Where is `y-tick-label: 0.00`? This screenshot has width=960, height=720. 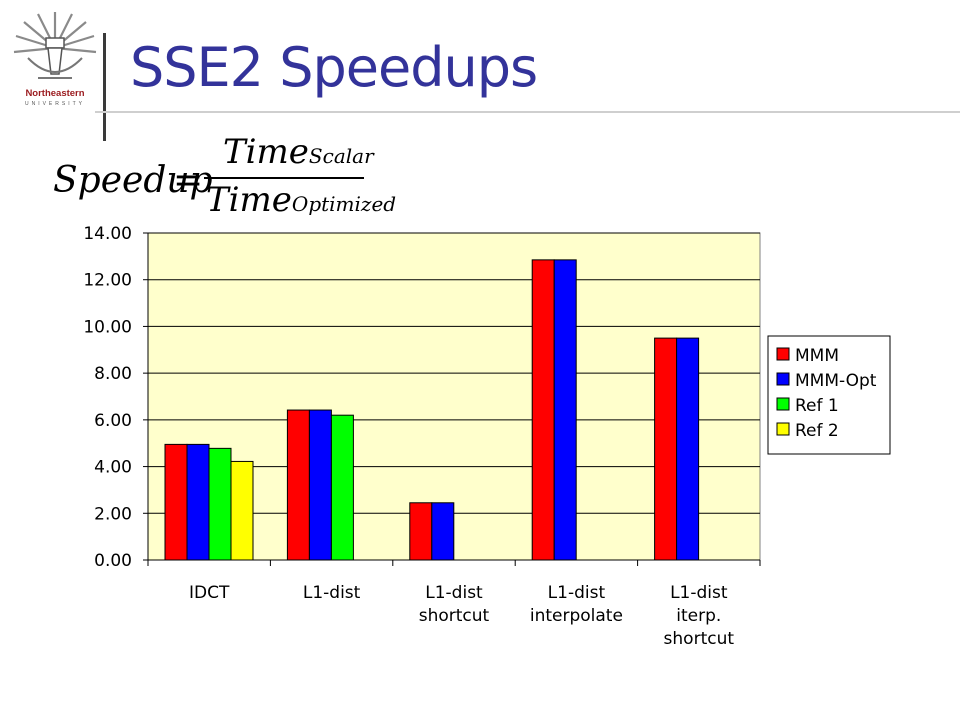
y-tick-label: 0.00 is located at coordinates (113, 561).